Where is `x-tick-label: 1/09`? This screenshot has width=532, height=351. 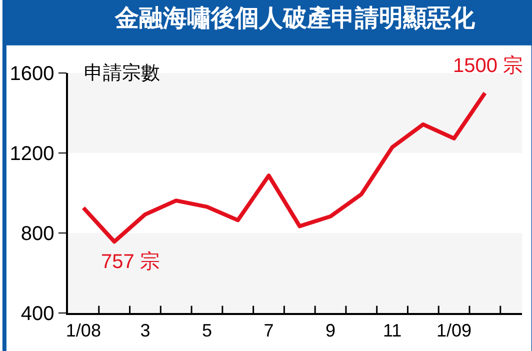
x-tick-label: 1/09 is located at coordinates (454, 330).